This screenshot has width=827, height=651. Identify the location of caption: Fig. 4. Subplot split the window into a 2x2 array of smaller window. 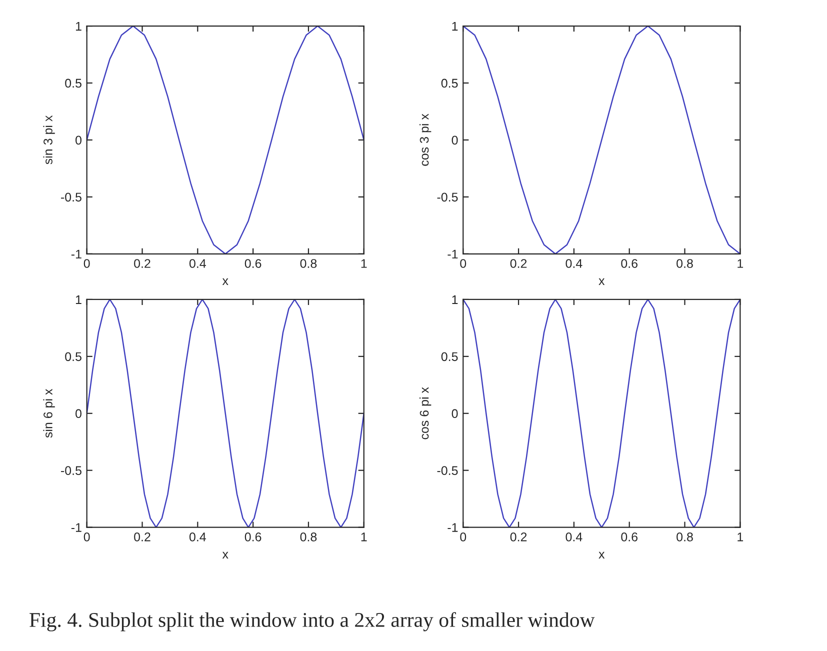
(312, 622).